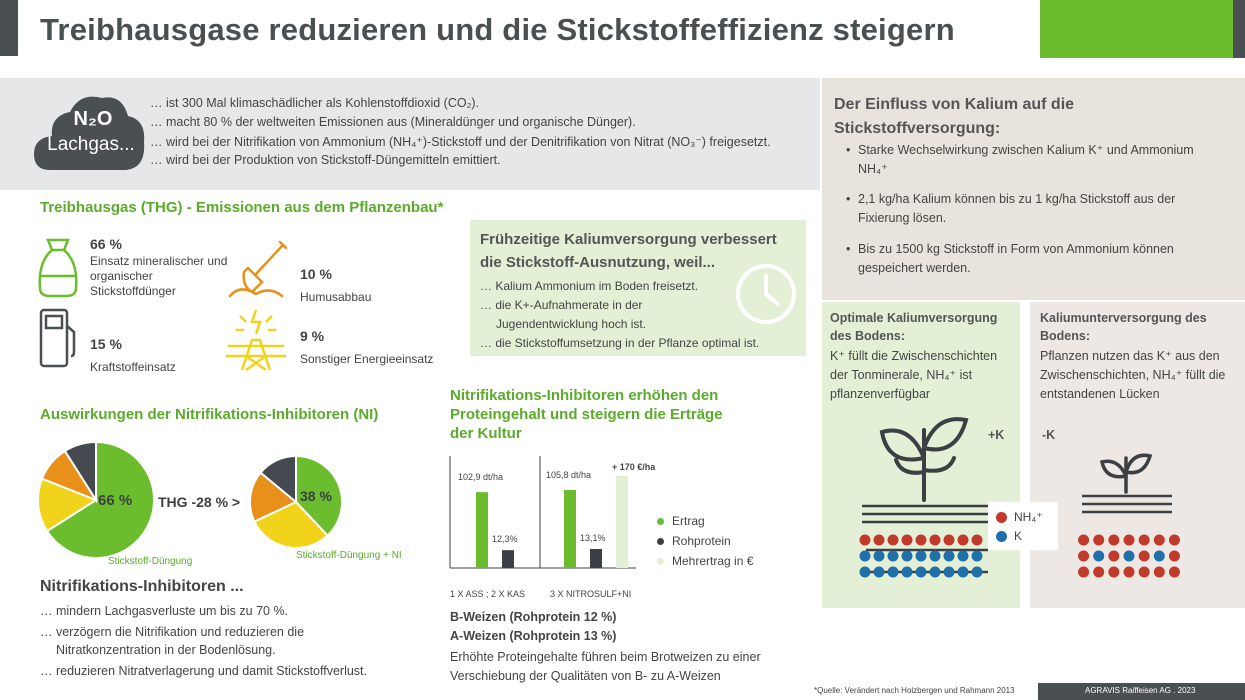  I want to click on thg-pct: 15 %, so click(106, 344).